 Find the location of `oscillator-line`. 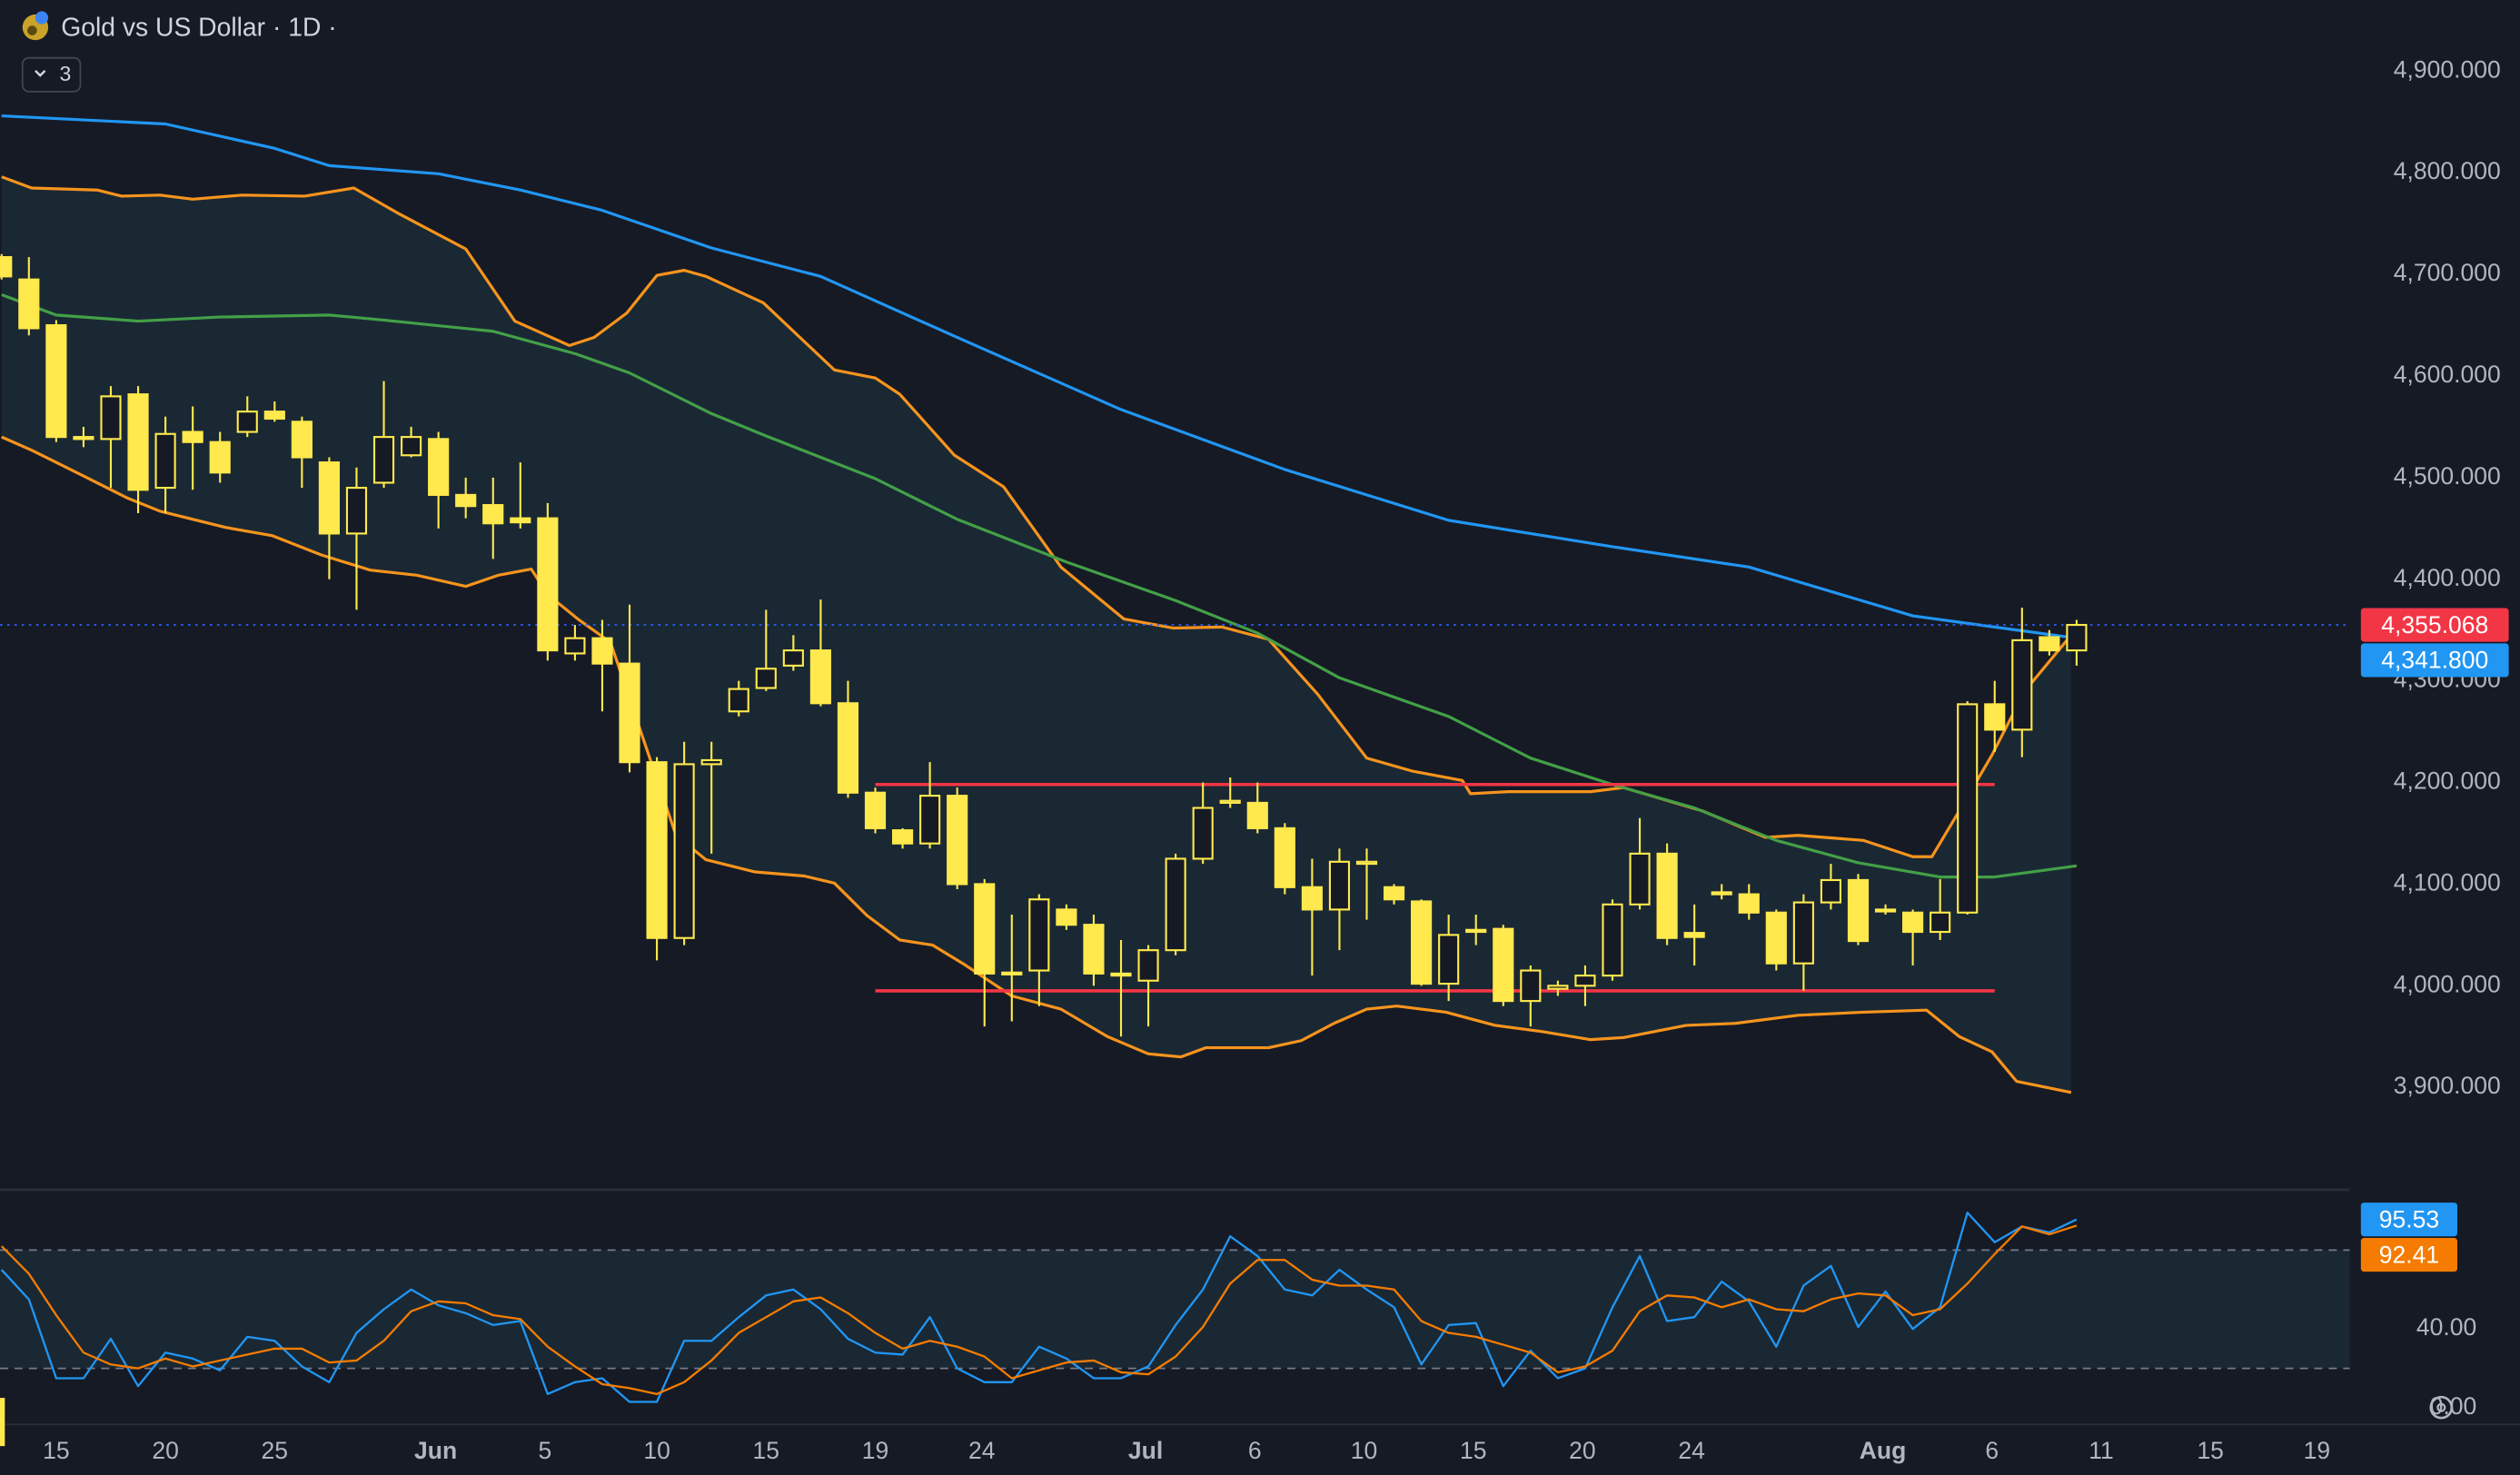

oscillator-line is located at coordinates (1039, 1307).